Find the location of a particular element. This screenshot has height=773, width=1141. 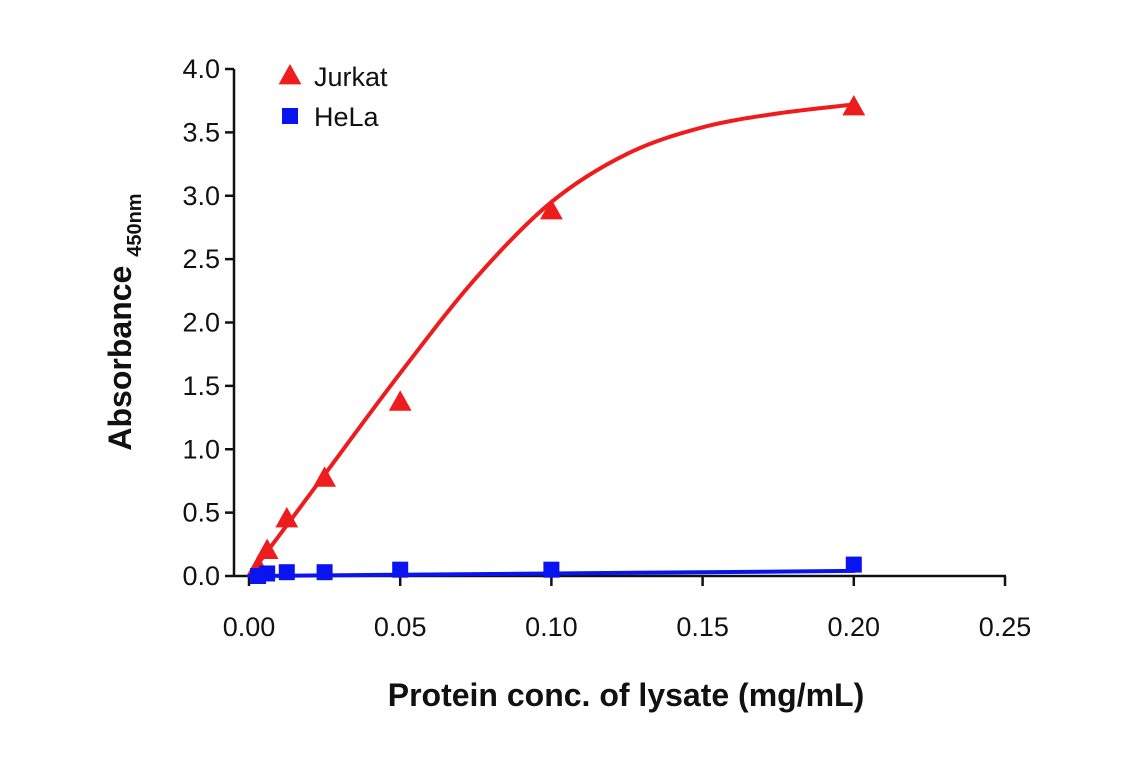

legend-label-jurkat: Jurkat is located at coordinates (351, 77).